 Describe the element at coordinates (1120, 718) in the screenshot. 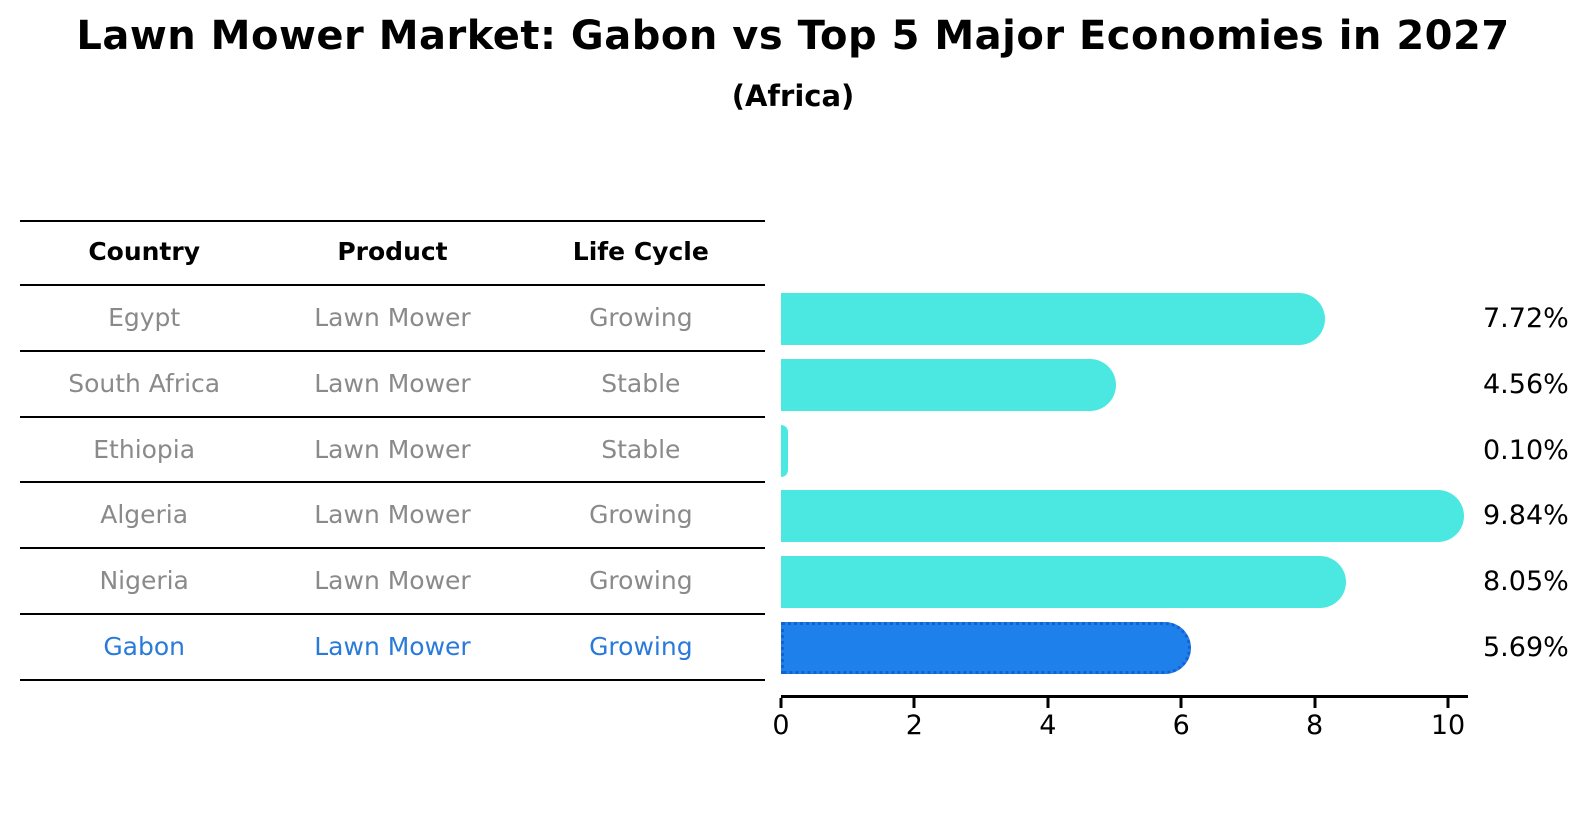

I see `x-axis: 0 2 4 6 8 10` at that location.